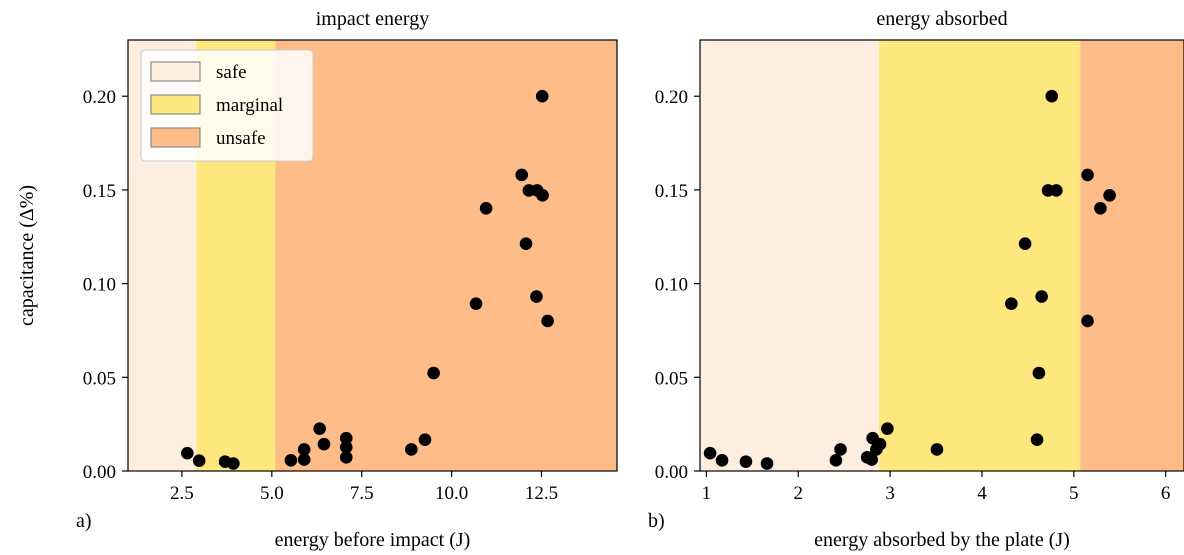  Describe the element at coordinates (936, 487) in the screenshot. I see `b-x-ticks: 1 2 3 4 5 6` at that location.